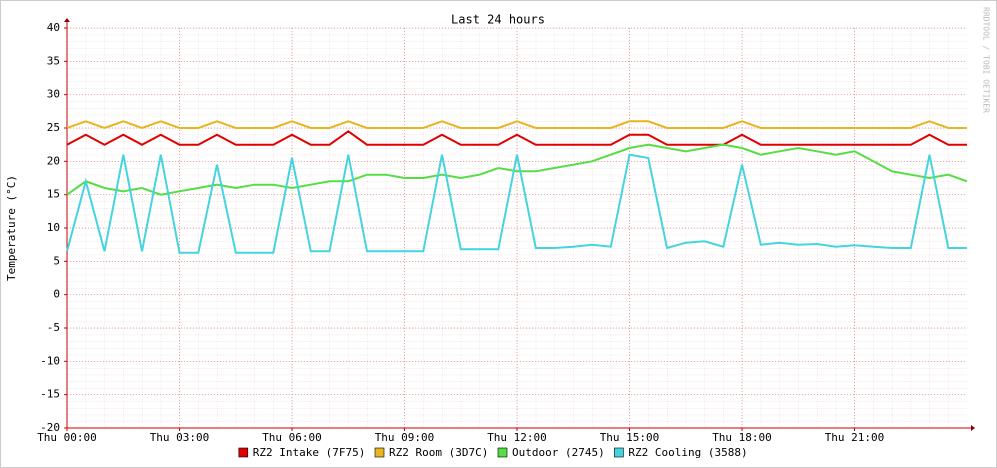  Describe the element at coordinates (56, 294) in the screenshot. I see `y-tick-label: 0` at that location.